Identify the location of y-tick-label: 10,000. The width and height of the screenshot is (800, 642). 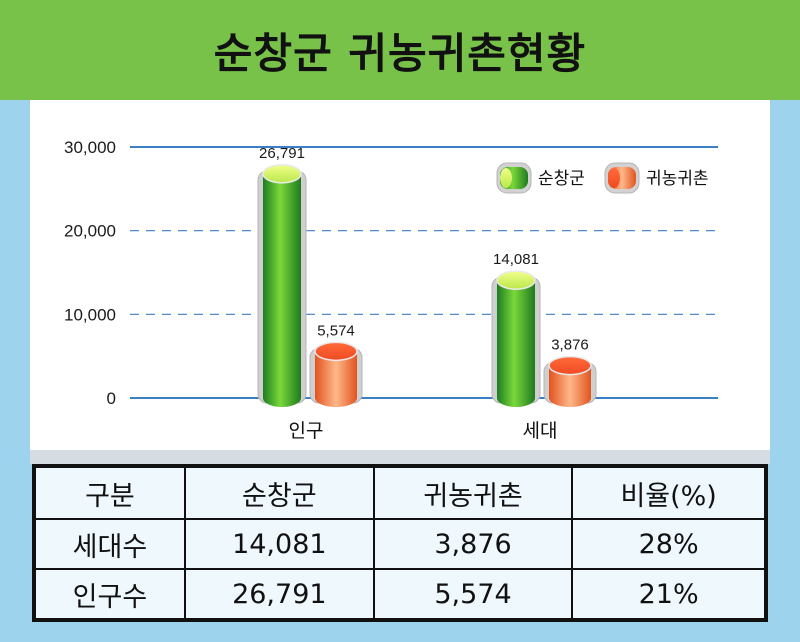
(90, 314).